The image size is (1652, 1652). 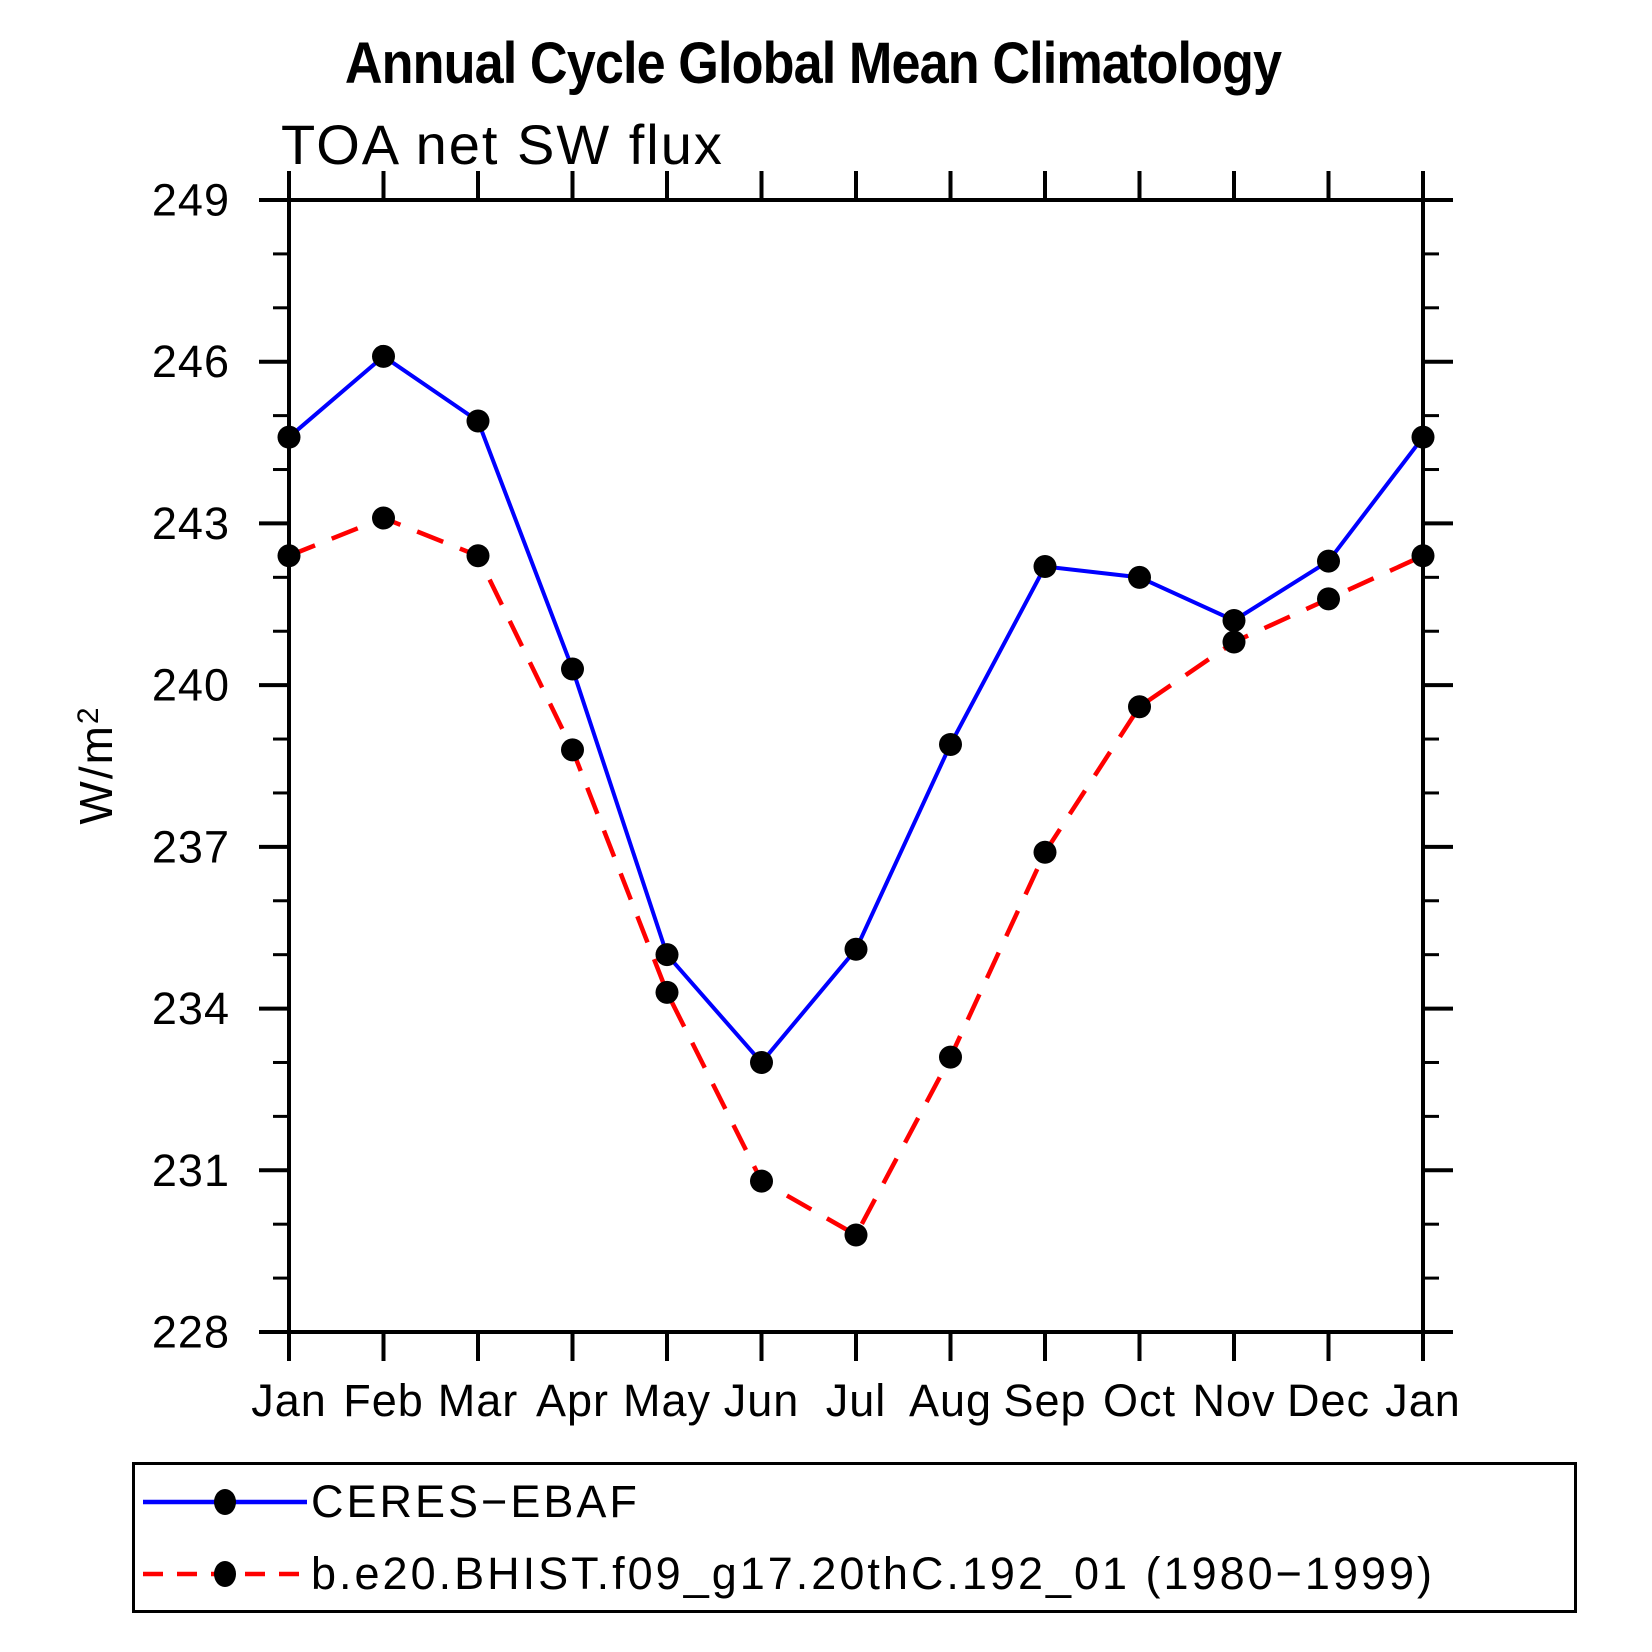 What do you see at coordinates (856, 1400) in the screenshot?
I see `x-tick-label: Jul` at bounding box center [856, 1400].